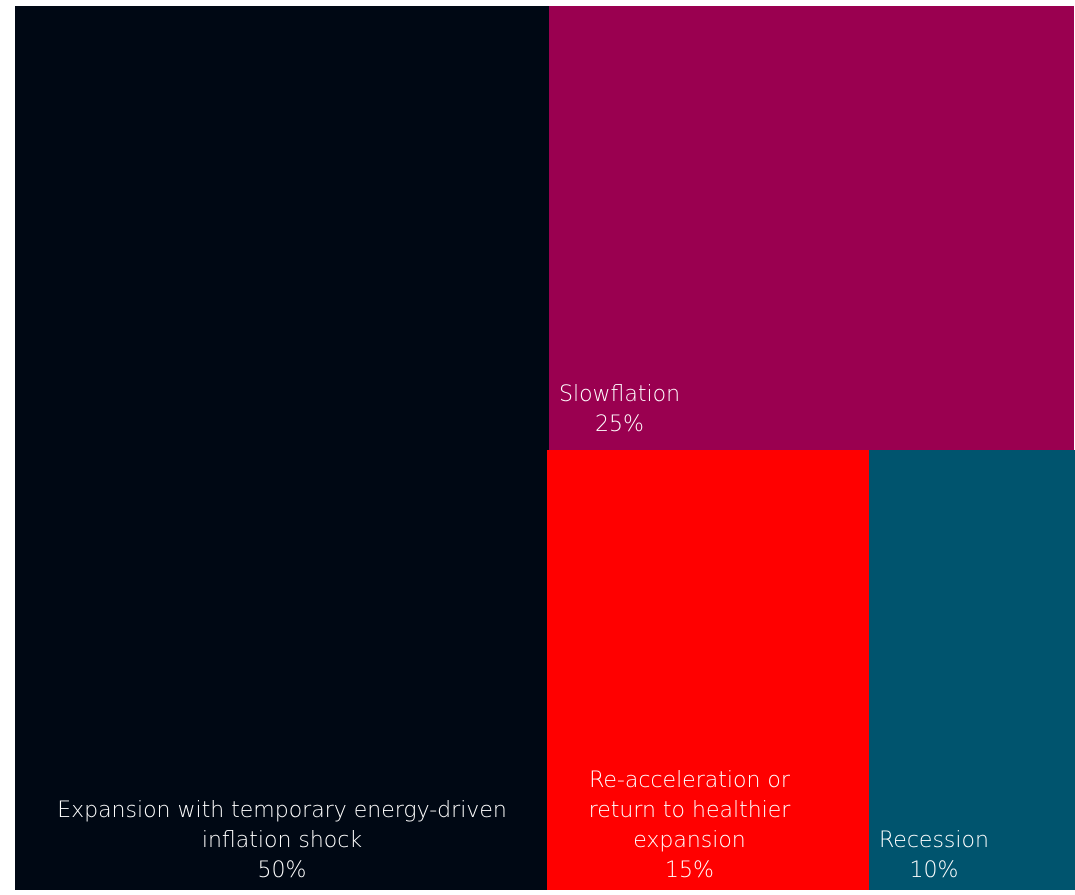 Image resolution: width=1075 pixels, height=895 pixels. Describe the element at coordinates (689, 871) in the screenshot. I see `tile-reacceleration-value: 15%` at that location.